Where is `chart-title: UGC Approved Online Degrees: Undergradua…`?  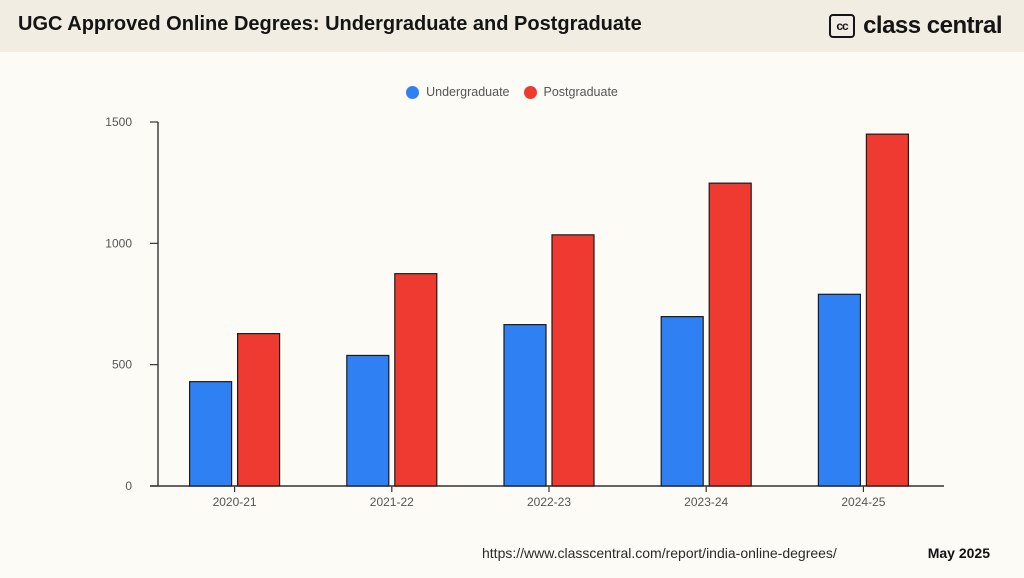
chart-title: UGC Approved Online Degrees: Undergradua… is located at coordinates (330, 24).